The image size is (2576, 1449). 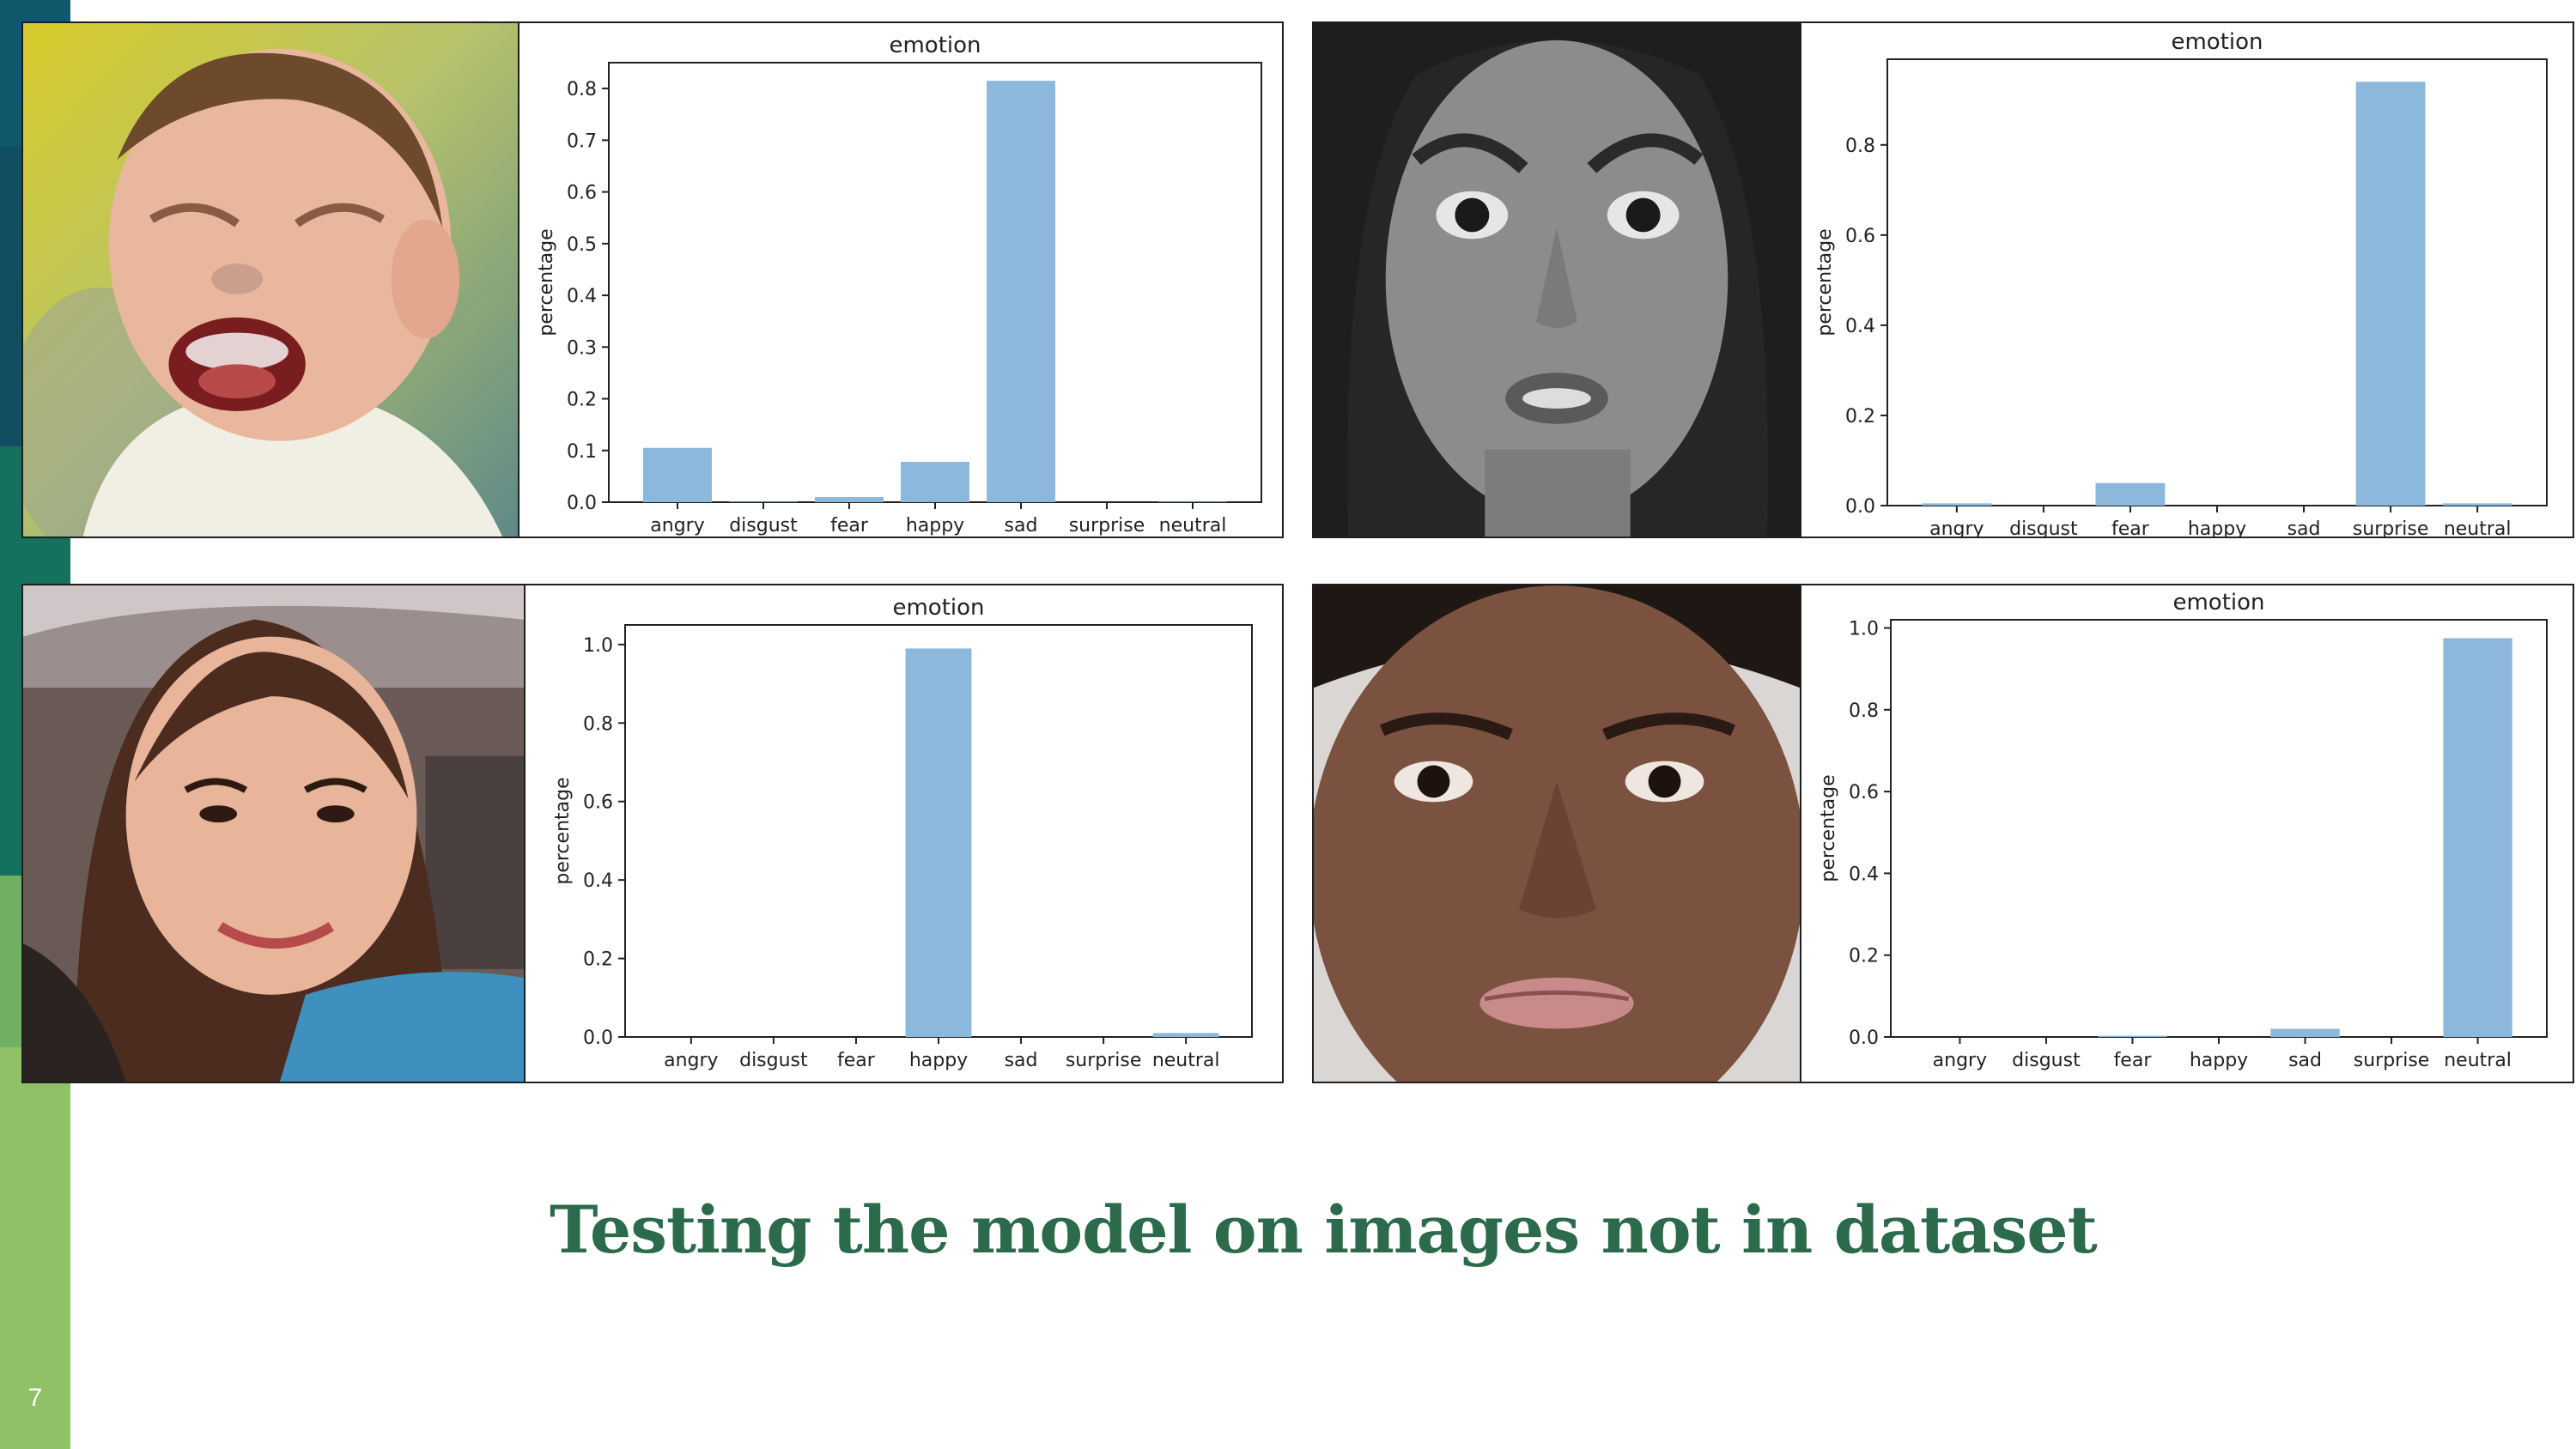 I want to click on y-tick-label: 0.3, so click(x=582, y=348).